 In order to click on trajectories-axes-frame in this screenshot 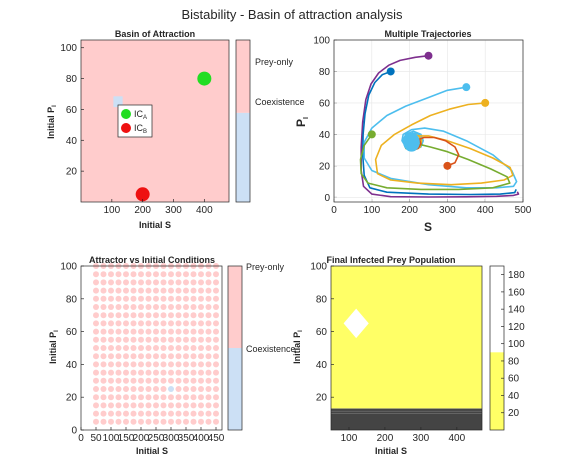, I will do `click(428, 121)`.